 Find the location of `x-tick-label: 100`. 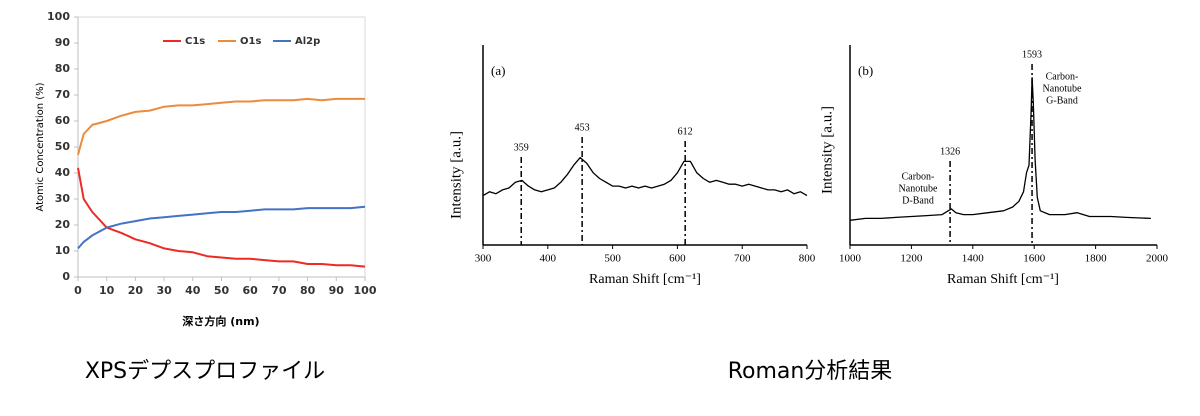

x-tick-label: 100 is located at coordinates (365, 290).